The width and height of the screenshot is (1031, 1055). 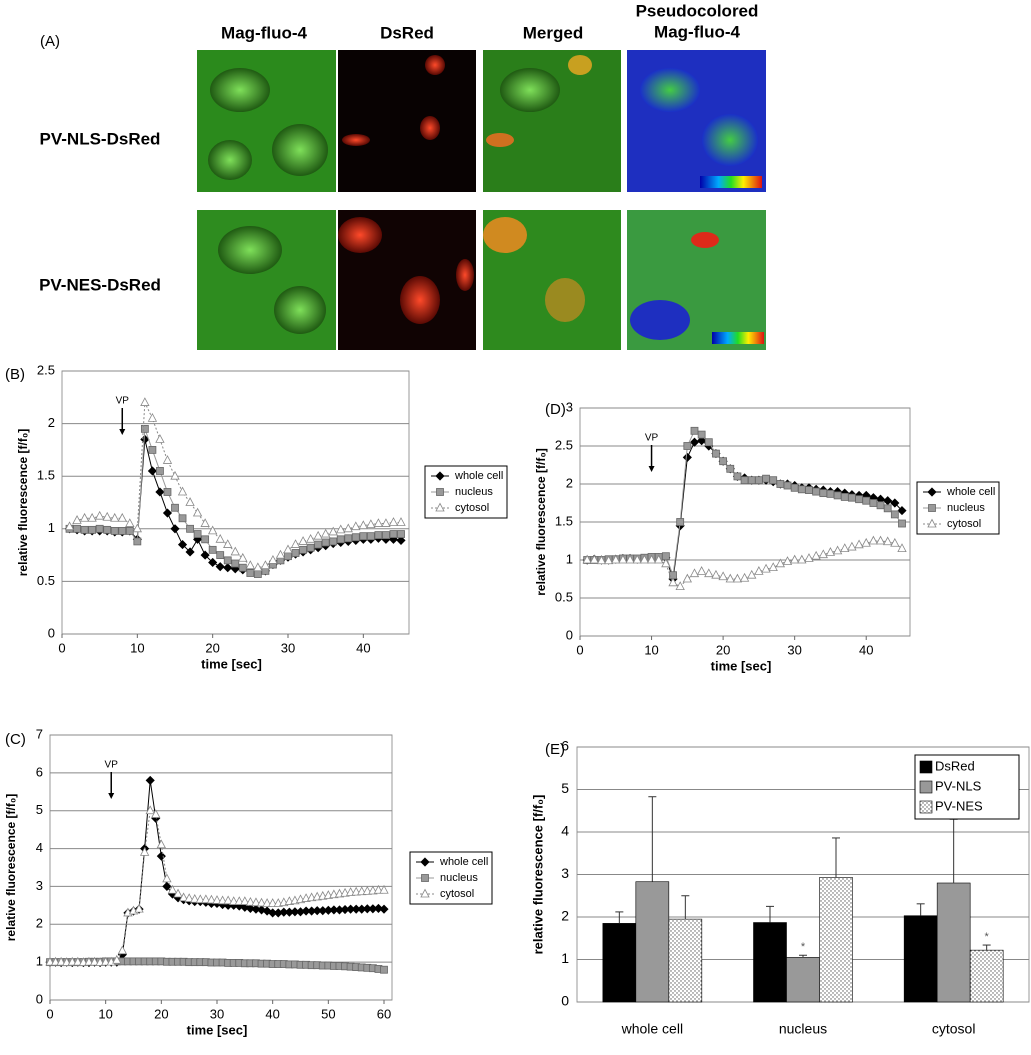 I want to click on y-tick-label: 2, so click(x=51, y=422).